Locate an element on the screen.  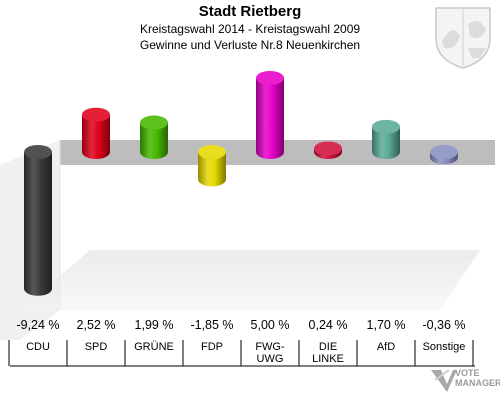
value-label: 5,00 % is located at coordinates (270, 325).